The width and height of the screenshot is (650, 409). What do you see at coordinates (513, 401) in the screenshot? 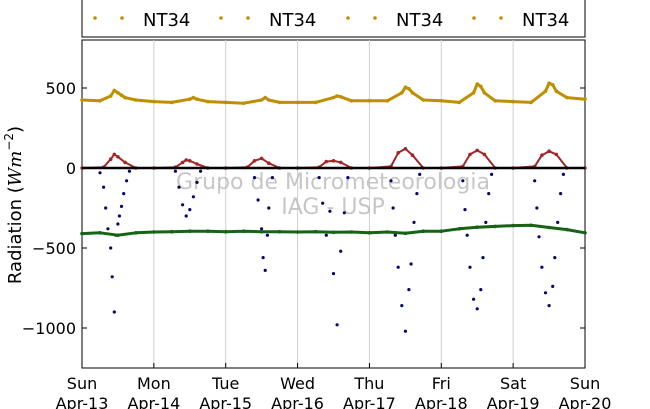
I see `x-tick-date-6: Apr-19` at bounding box center [513, 401].